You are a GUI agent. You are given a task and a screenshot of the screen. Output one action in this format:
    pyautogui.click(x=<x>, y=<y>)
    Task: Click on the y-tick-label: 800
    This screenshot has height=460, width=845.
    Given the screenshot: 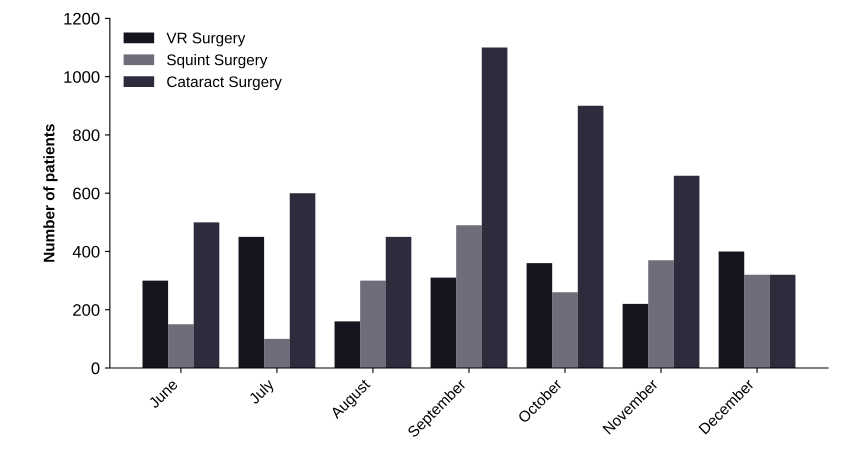 What is the action you would take?
    pyautogui.click(x=86, y=135)
    